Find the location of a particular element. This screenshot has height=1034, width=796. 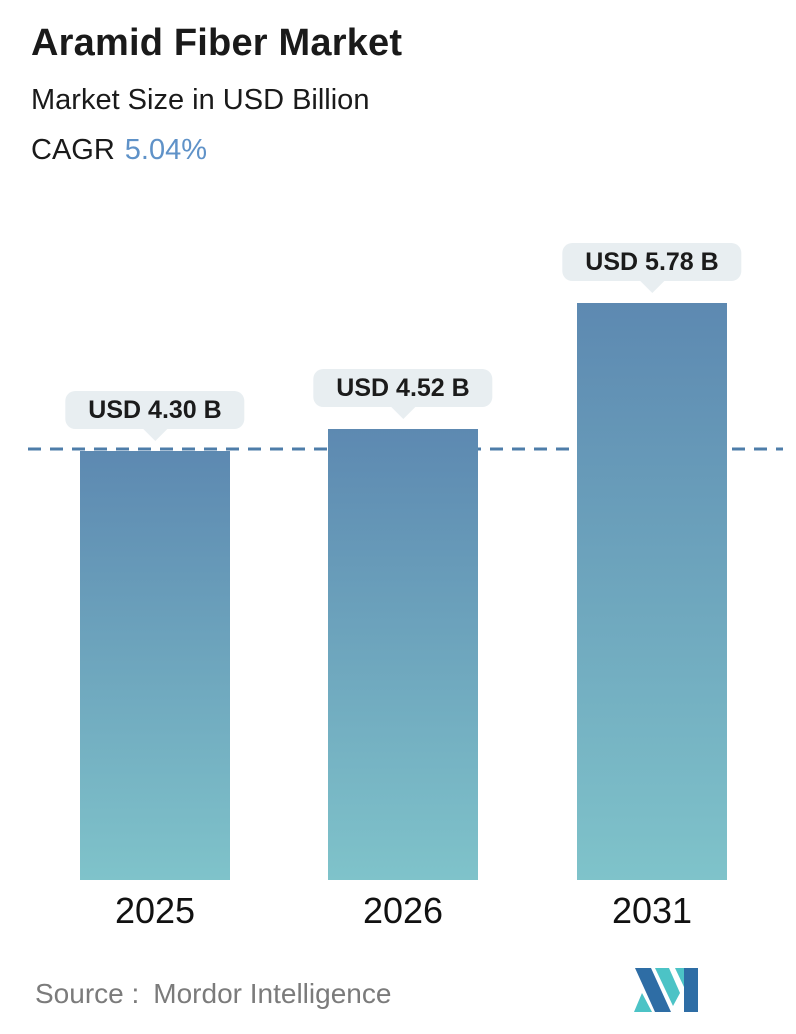

chart-subtitle: Market Size in USD Billion is located at coordinates (200, 100).